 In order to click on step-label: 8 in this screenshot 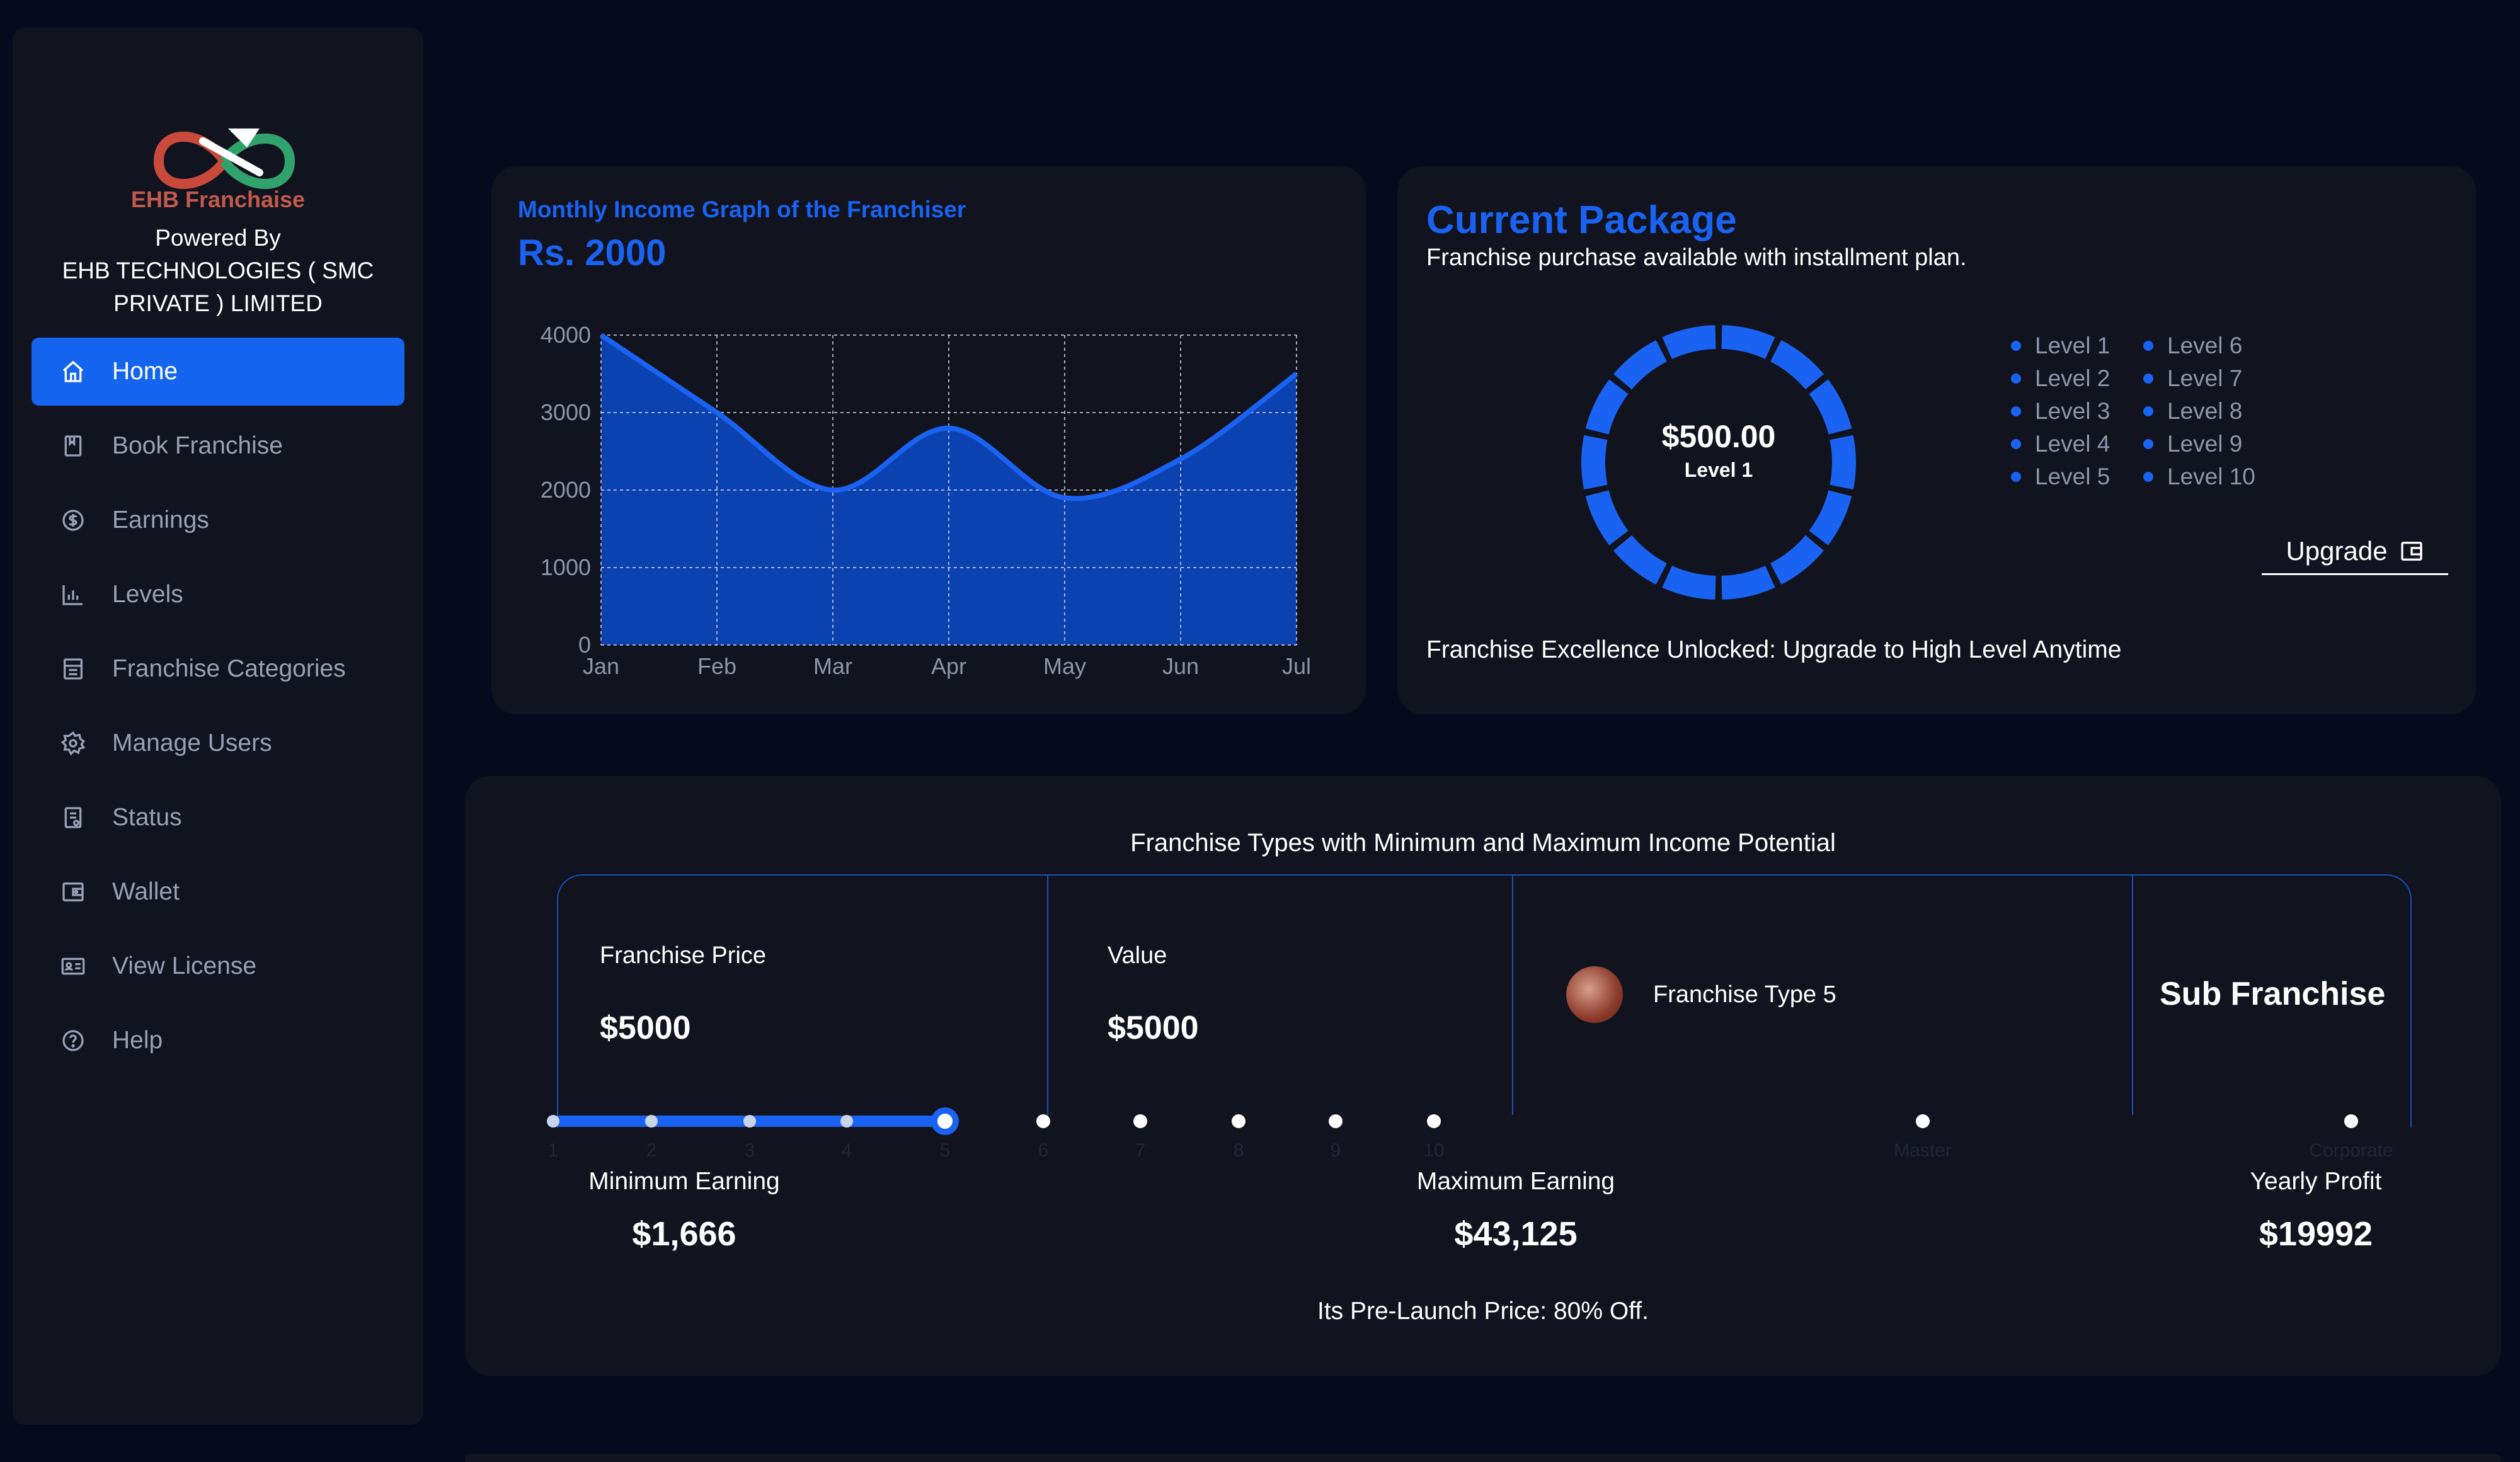, I will do `click(1238, 1150)`.